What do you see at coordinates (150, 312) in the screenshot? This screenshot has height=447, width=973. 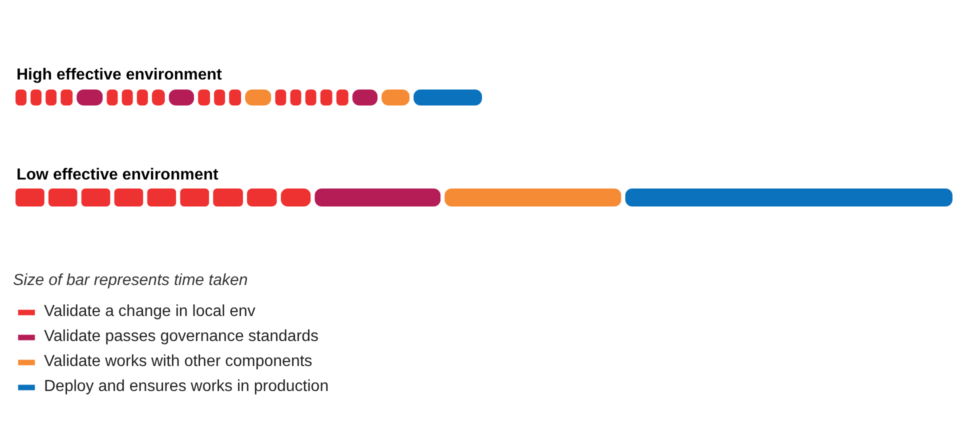 I see `legend-label: Validate a change in local env` at bounding box center [150, 312].